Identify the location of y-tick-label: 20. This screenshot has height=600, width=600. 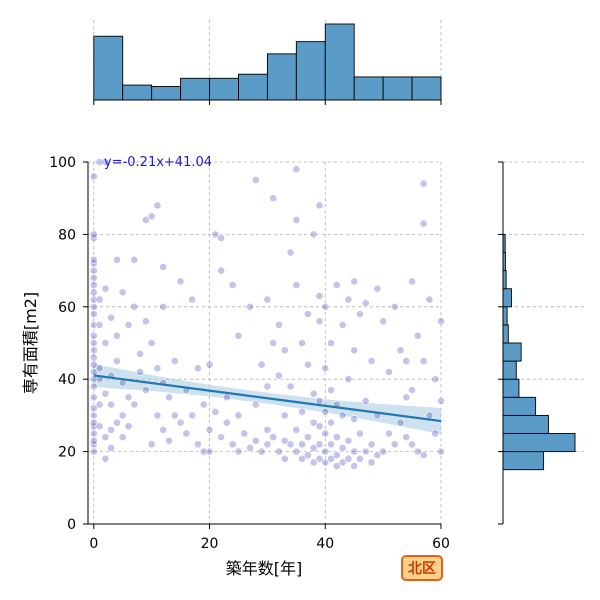
(67, 453).